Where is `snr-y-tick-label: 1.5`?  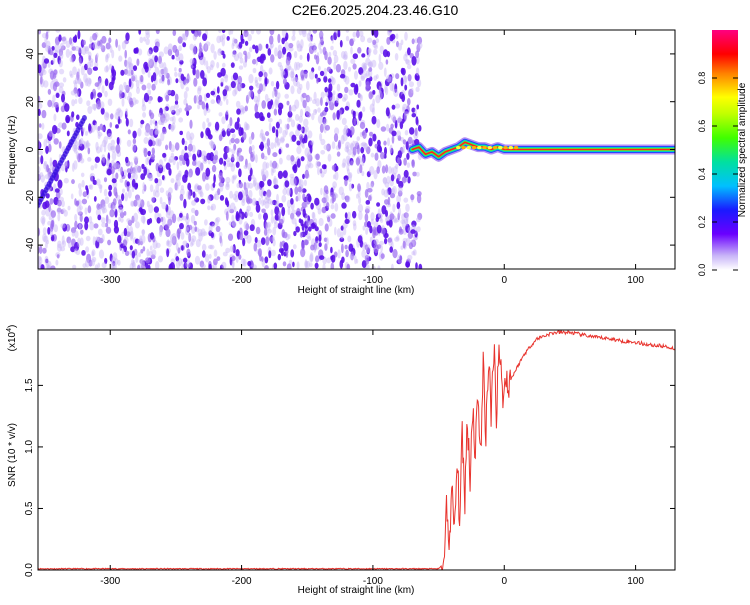 snr-y-tick-label: 1.5 is located at coordinates (29, 385).